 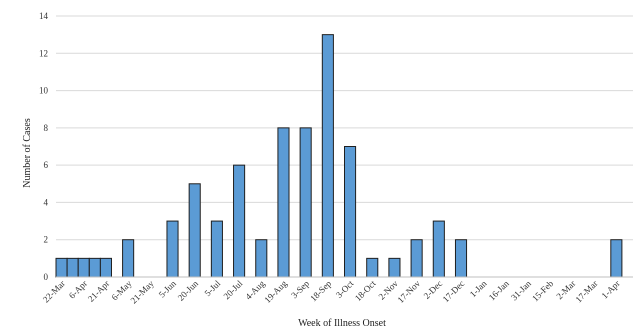 What do you see at coordinates (94, 267) in the screenshot?
I see `bar-13-Apr` at bounding box center [94, 267].